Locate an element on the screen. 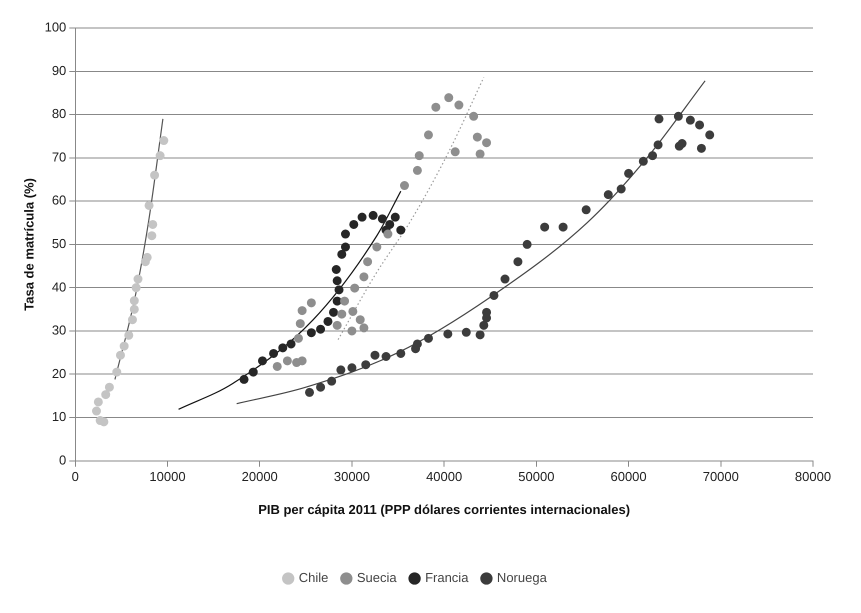 This screenshot has height=613, width=861. y-tick-label: 60 is located at coordinates (59, 200).